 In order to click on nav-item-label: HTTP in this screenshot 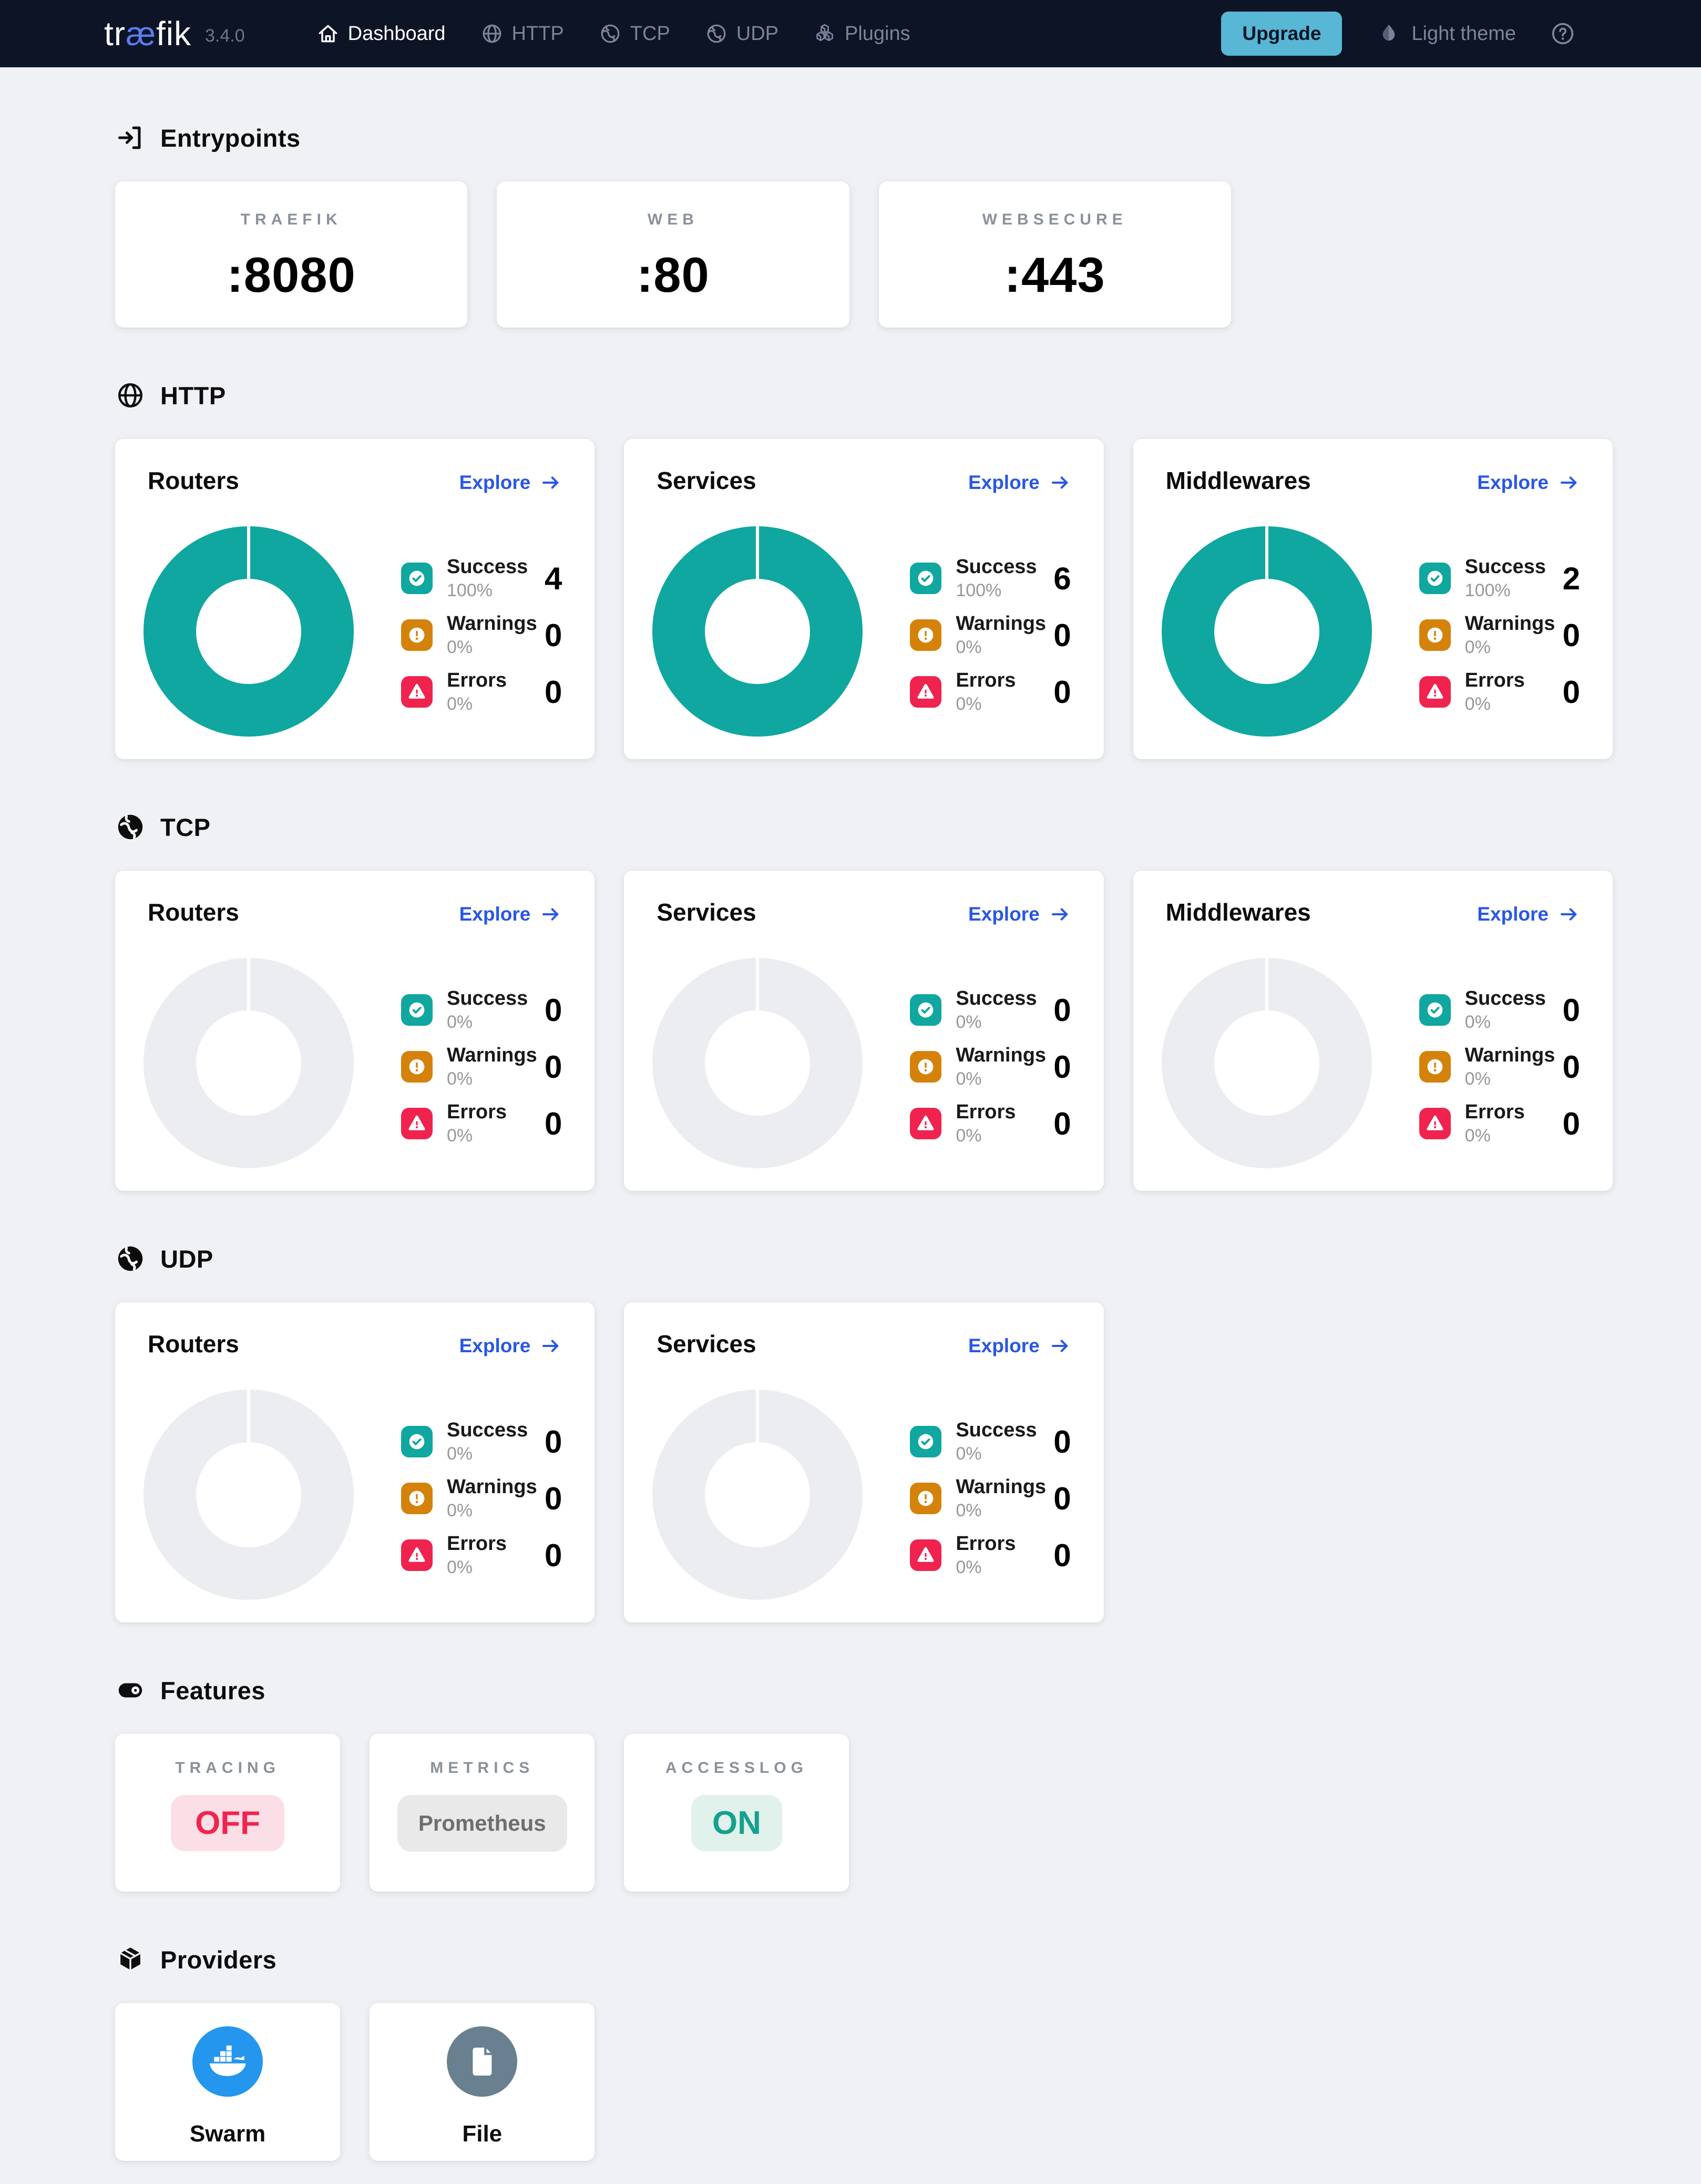, I will do `click(537, 33)`.